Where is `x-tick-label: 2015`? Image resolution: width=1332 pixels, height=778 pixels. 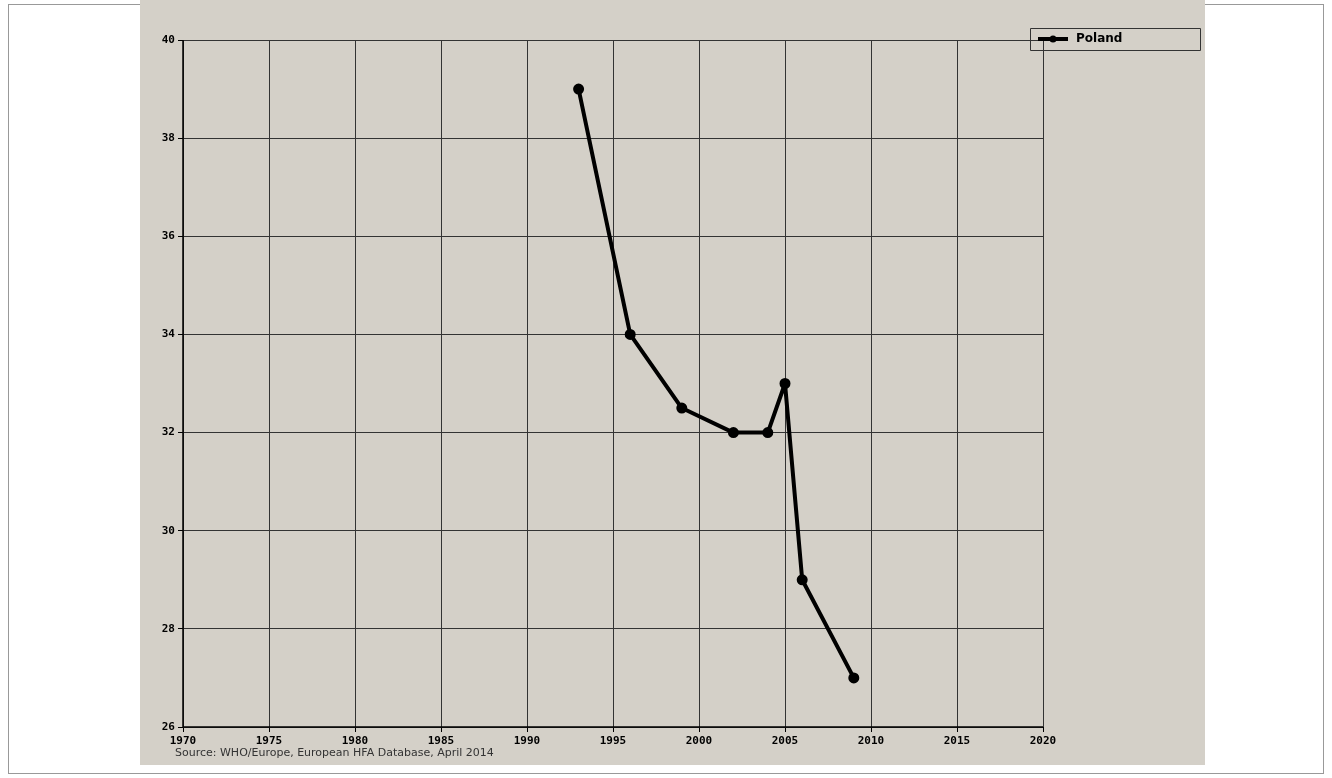
x-tick-label: 2015 is located at coordinates (957, 741).